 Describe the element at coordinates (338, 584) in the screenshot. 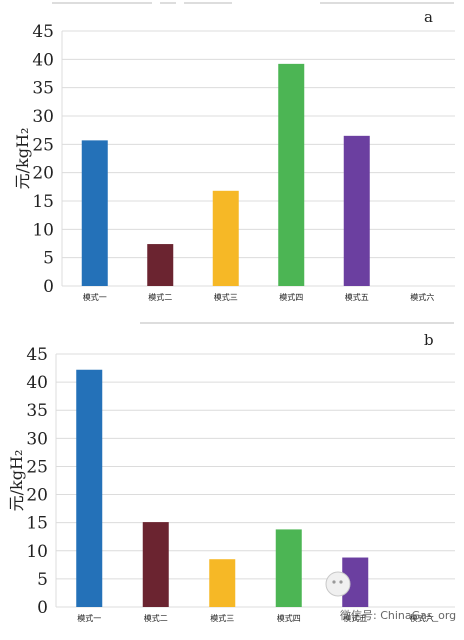

I see `wechat-logo-icon` at that location.